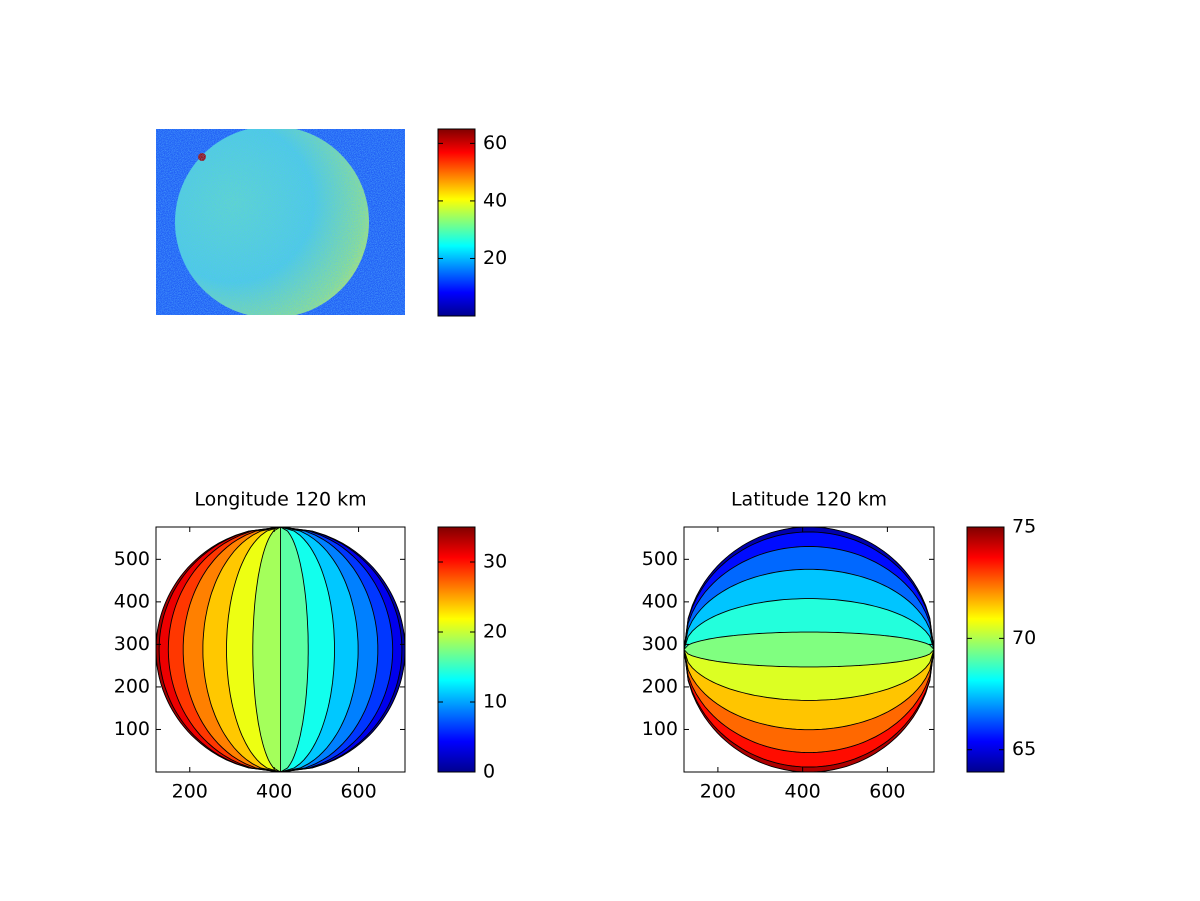  I want to click on image-noise, so click(280, 222).